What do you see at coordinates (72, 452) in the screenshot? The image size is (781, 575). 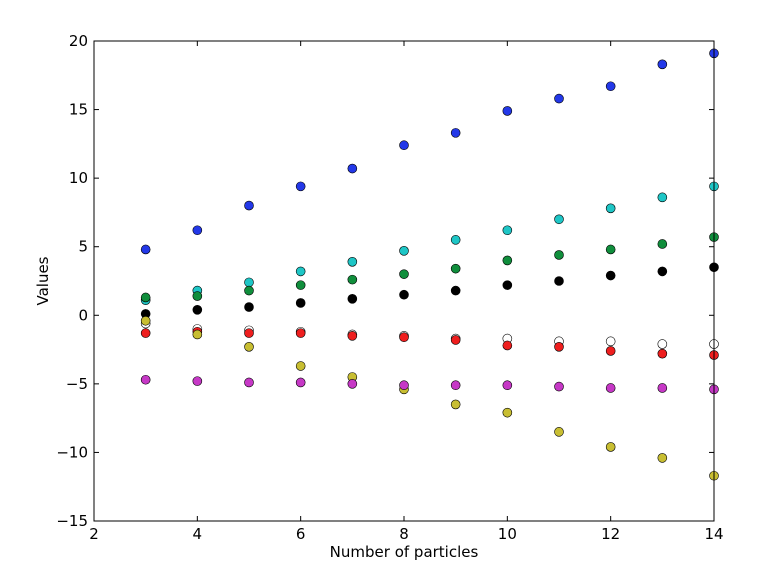 I see `y-tick-label: −10` at bounding box center [72, 452].